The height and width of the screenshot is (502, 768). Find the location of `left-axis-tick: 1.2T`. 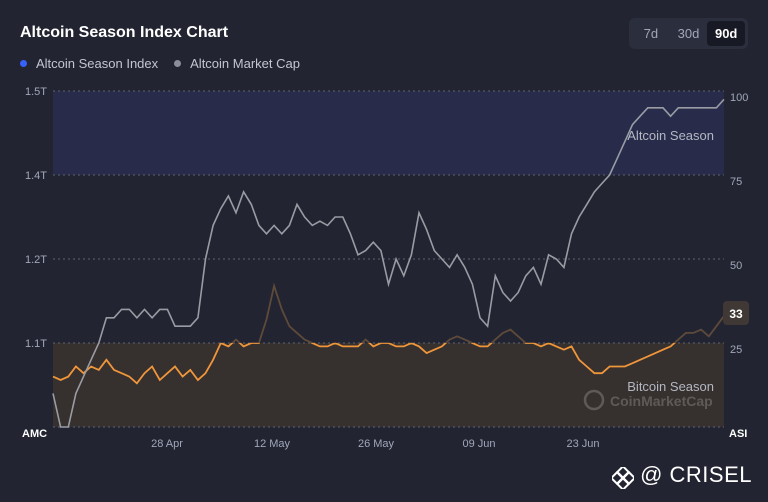

left-axis-tick: 1.2T is located at coordinates (36, 260).